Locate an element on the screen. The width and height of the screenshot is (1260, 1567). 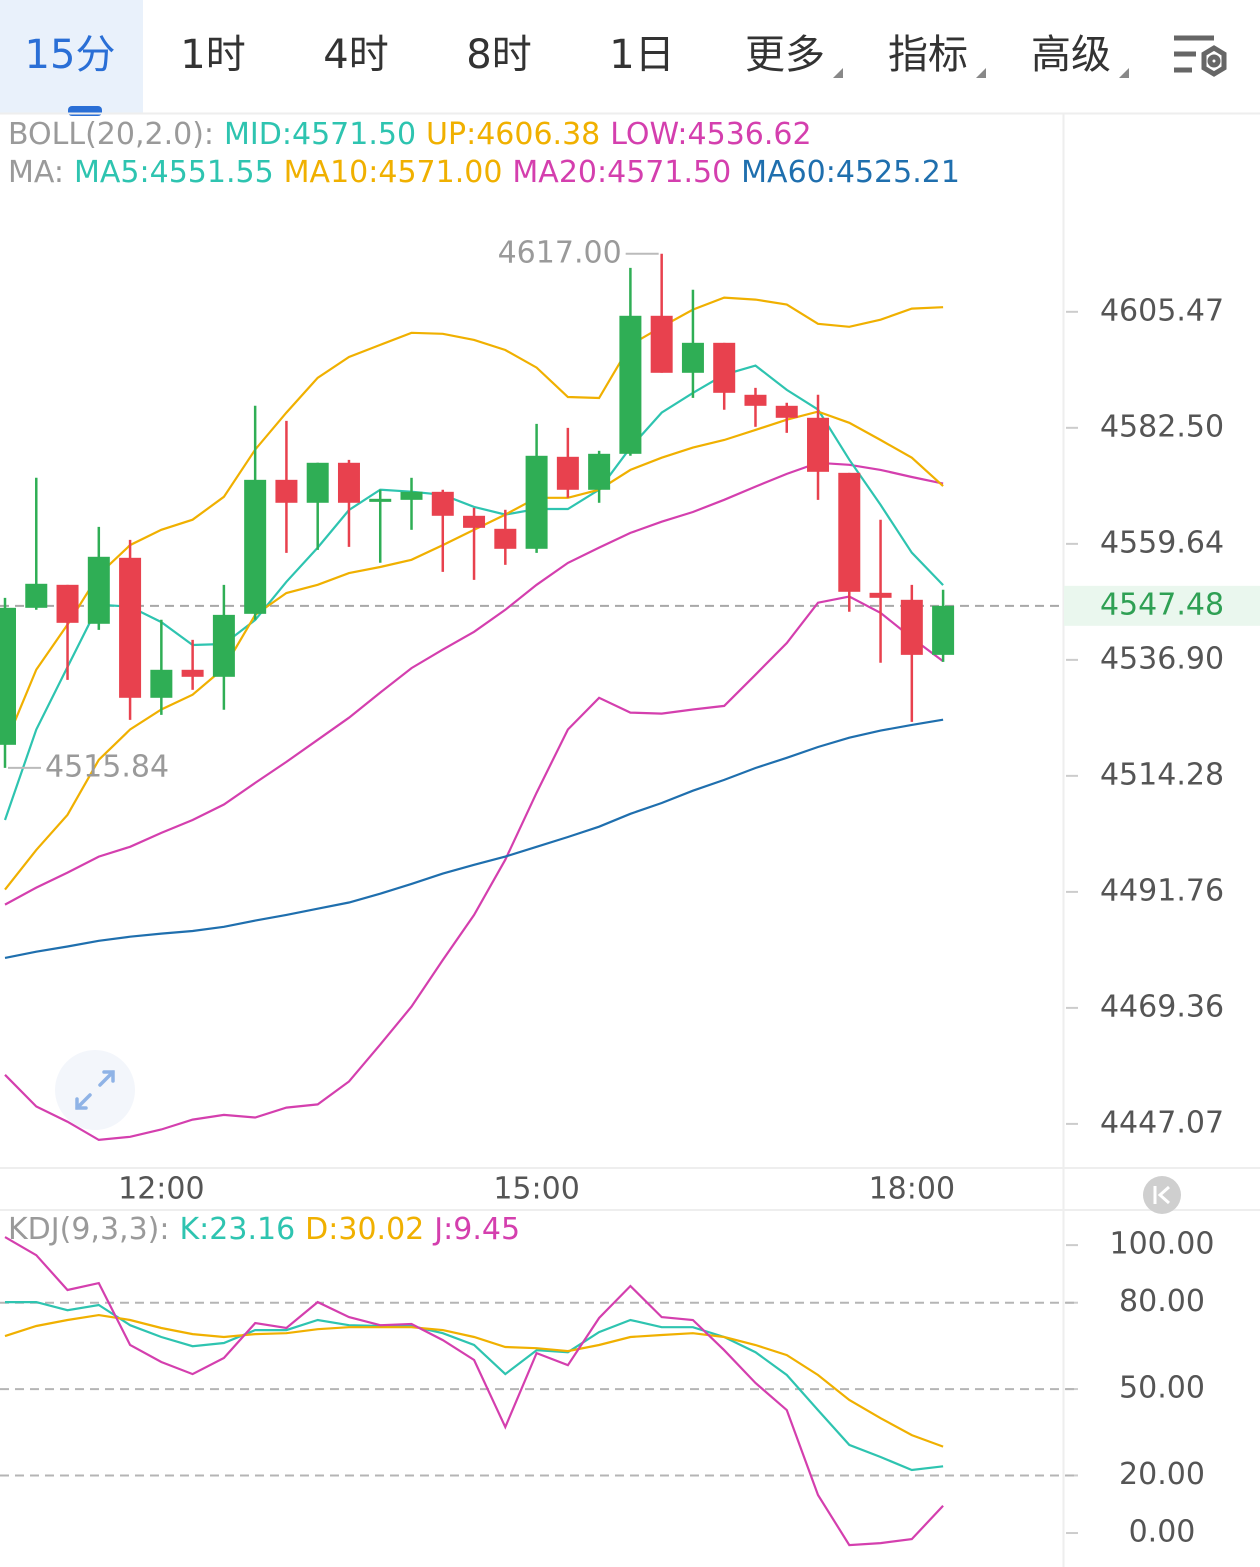
current-price-bg is located at coordinates (1162, 605).